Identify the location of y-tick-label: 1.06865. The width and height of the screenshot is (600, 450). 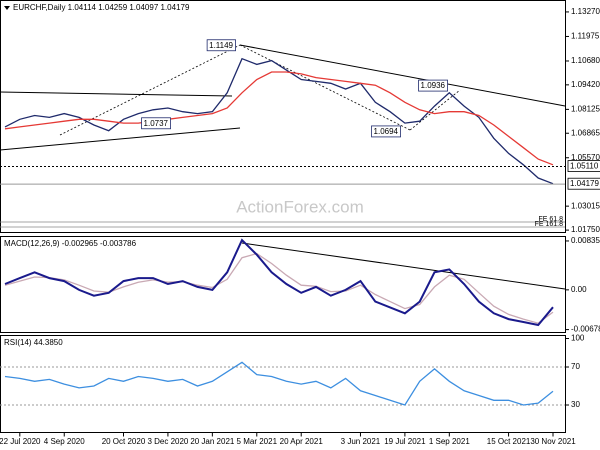
(585, 132).